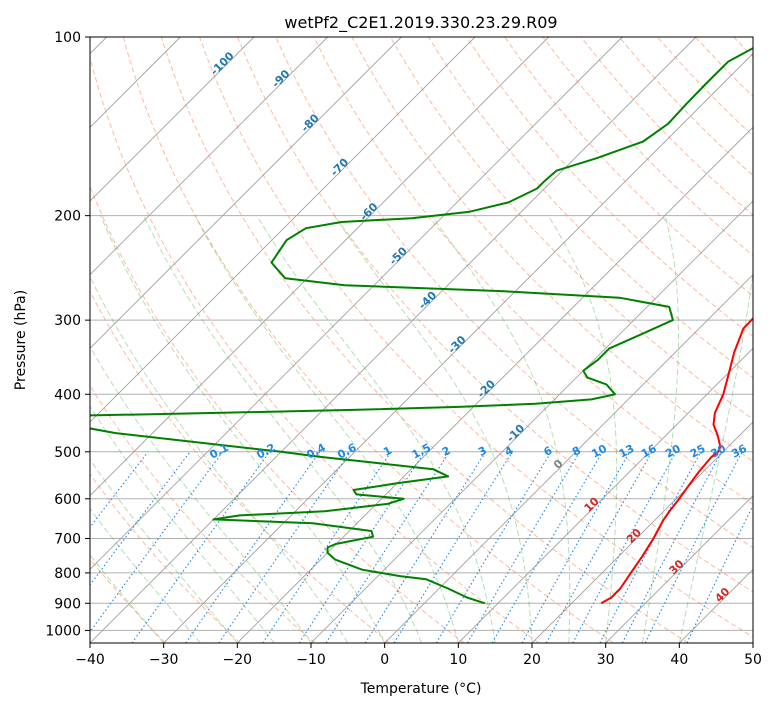 The image size is (775, 708). I want to click on y-tick-label: 400, so click(67, 395).